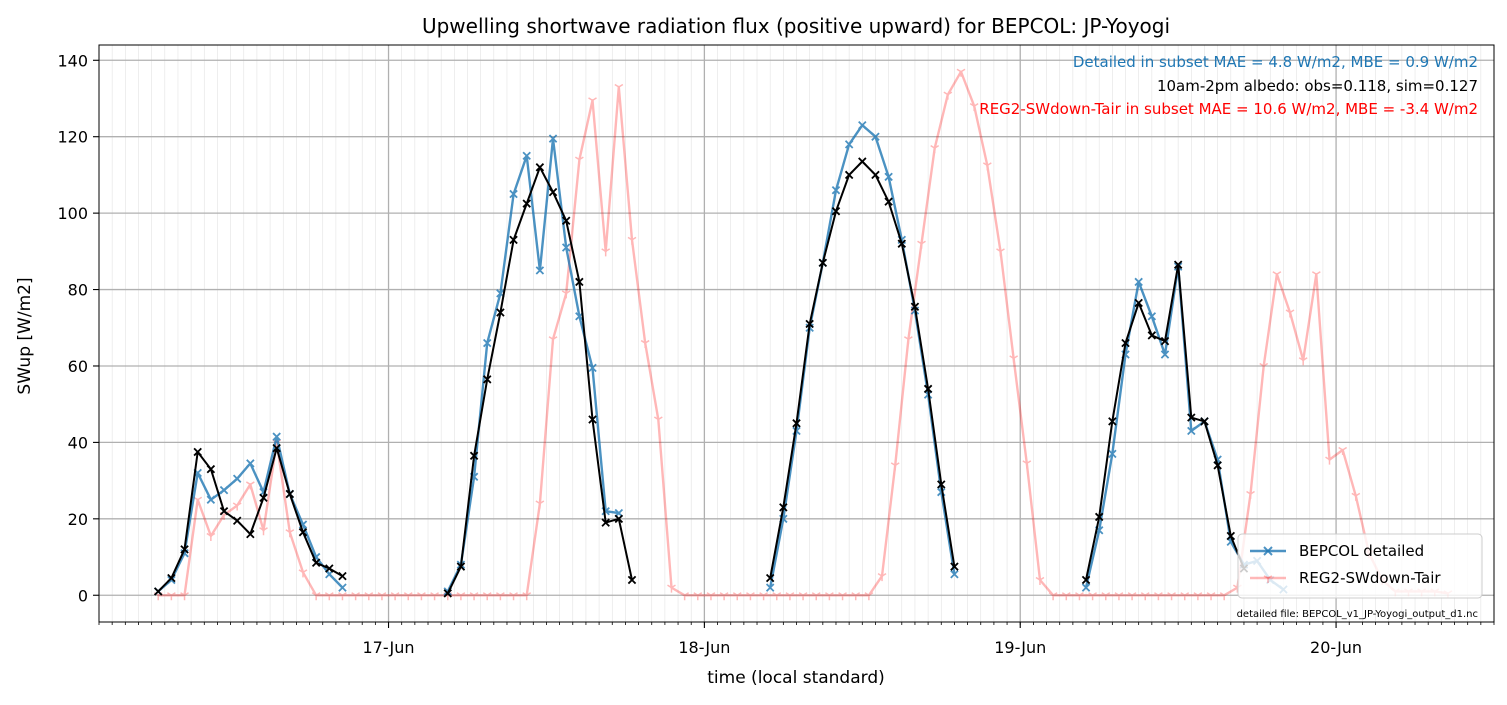 The width and height of the screenshot is (1507, 705). Describe the element at coordinates (1370, 578) in the screenshot. I see `legend-label-reg2: REG2-SWdown-Tair` at that location.